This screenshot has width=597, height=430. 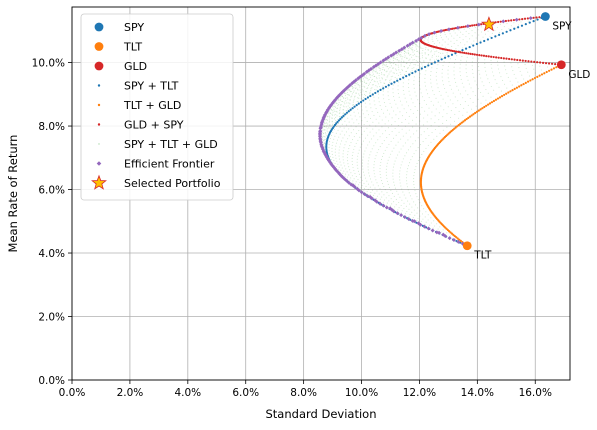 What do you see at coordinates (488, 24) in the screenshot?
I see `selected-portfolio-star` at bounding box center [488, 24].